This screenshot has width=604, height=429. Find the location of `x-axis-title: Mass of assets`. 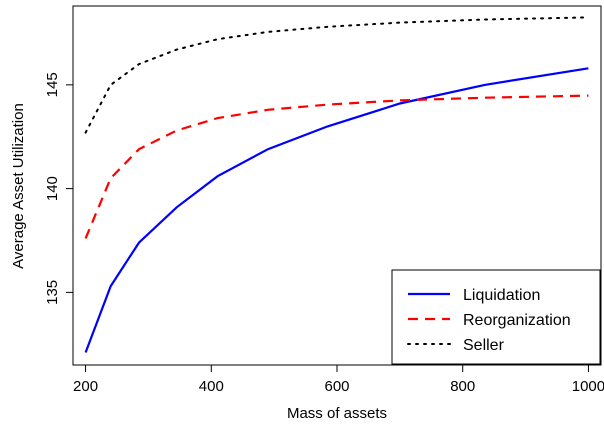

x-axis-title: Mass of assets is located at coordinates (337, 413).